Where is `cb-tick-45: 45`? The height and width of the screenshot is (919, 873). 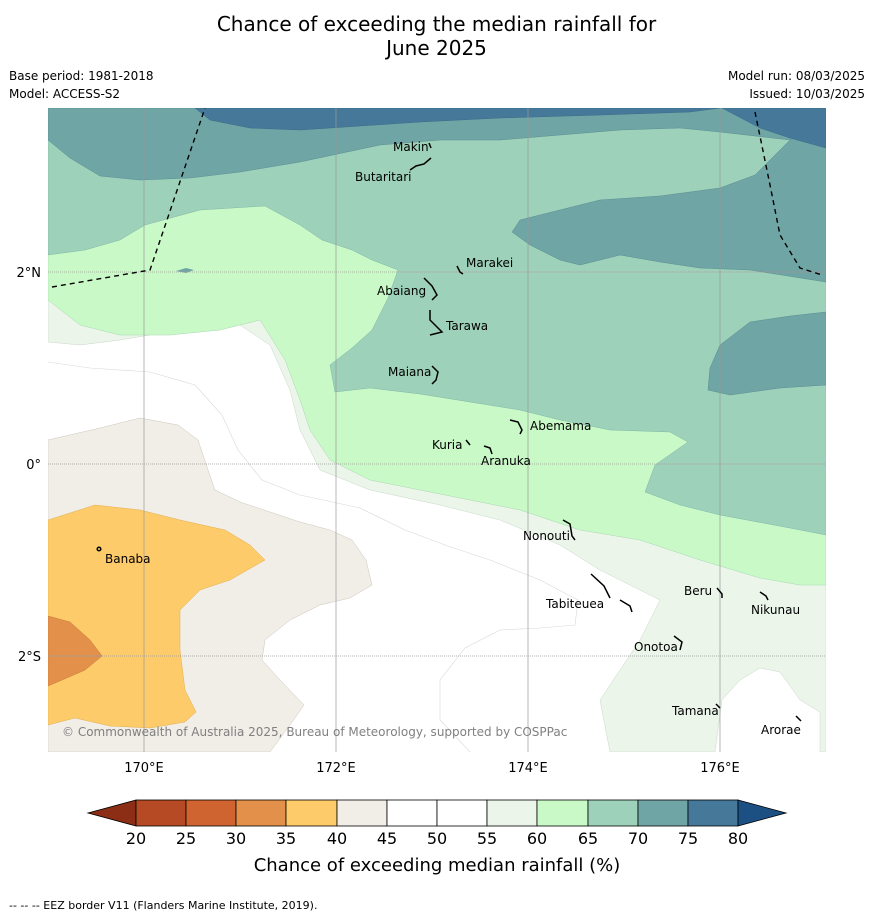
cb-tick-45: 45 is located at coordinates (387, 838).